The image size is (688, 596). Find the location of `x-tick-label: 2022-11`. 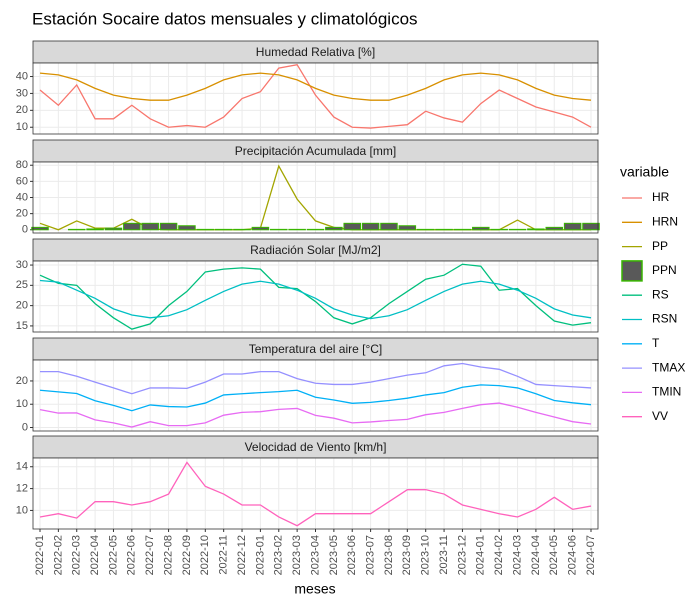

x-tick-label: 2022-11 is located at coordinates (224, 555).